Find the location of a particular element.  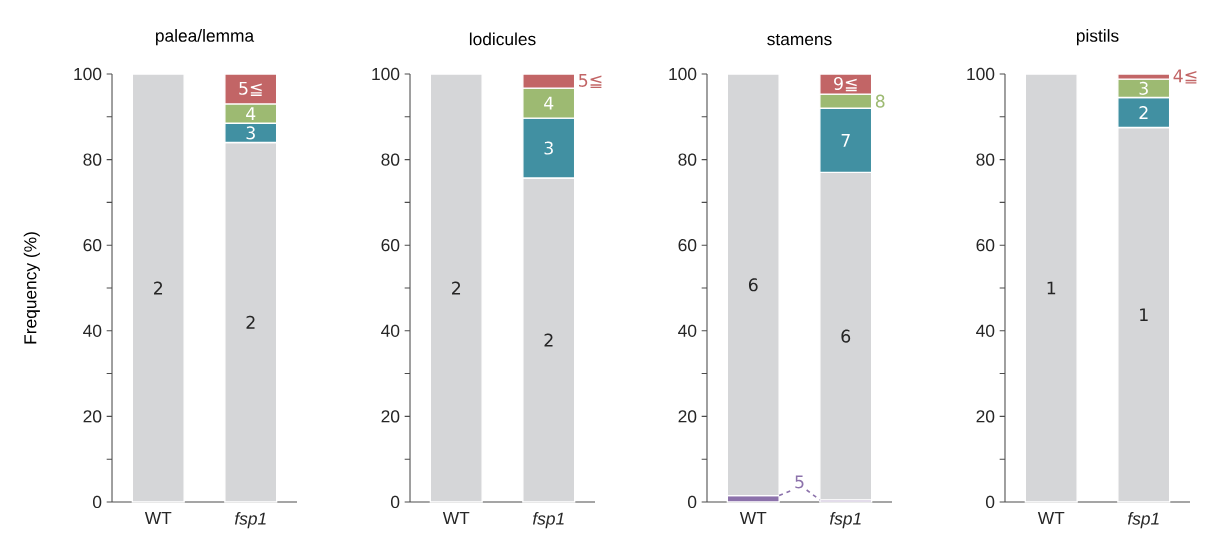

chart-title: stamens is located at coordinates (799, 39).